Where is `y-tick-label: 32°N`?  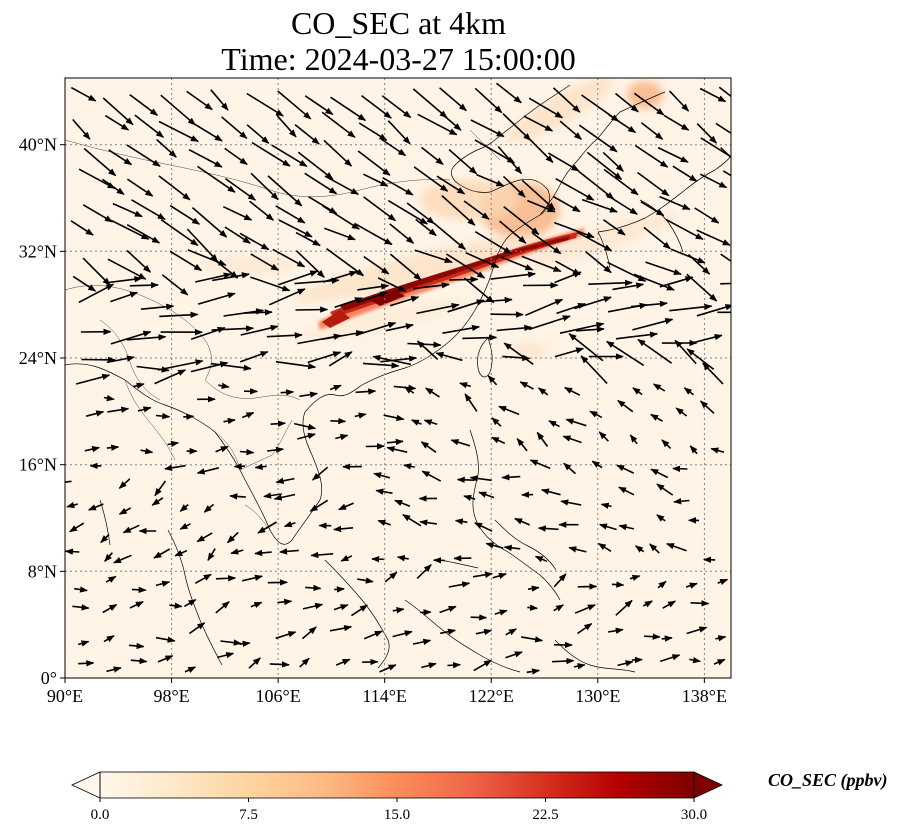 y-tick-label: 32°N is located at coordinates (38, 251).